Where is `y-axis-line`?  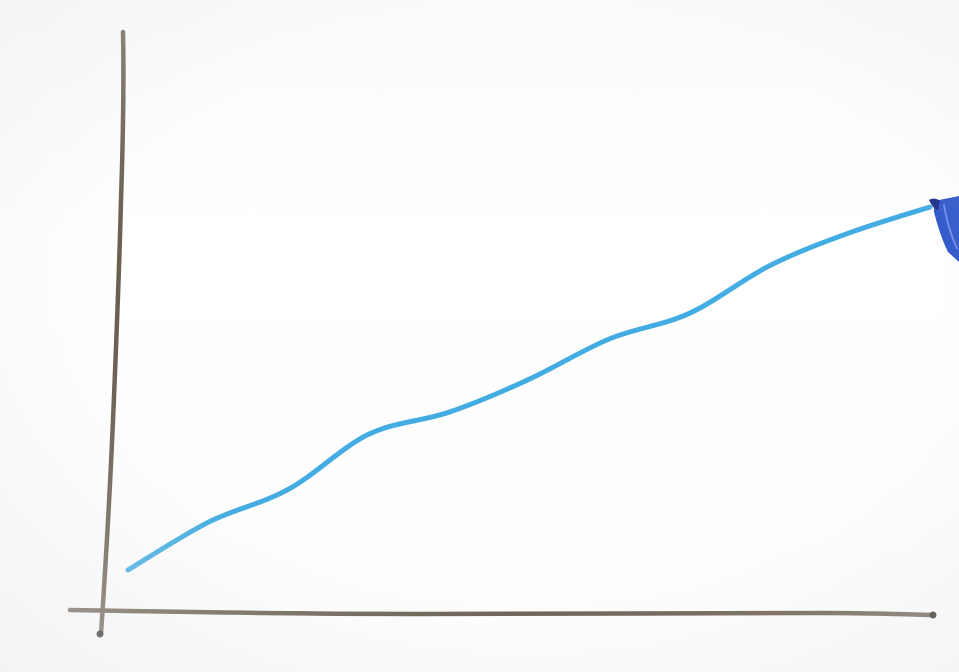
y-axis-line is located at coordinates (112, 333).